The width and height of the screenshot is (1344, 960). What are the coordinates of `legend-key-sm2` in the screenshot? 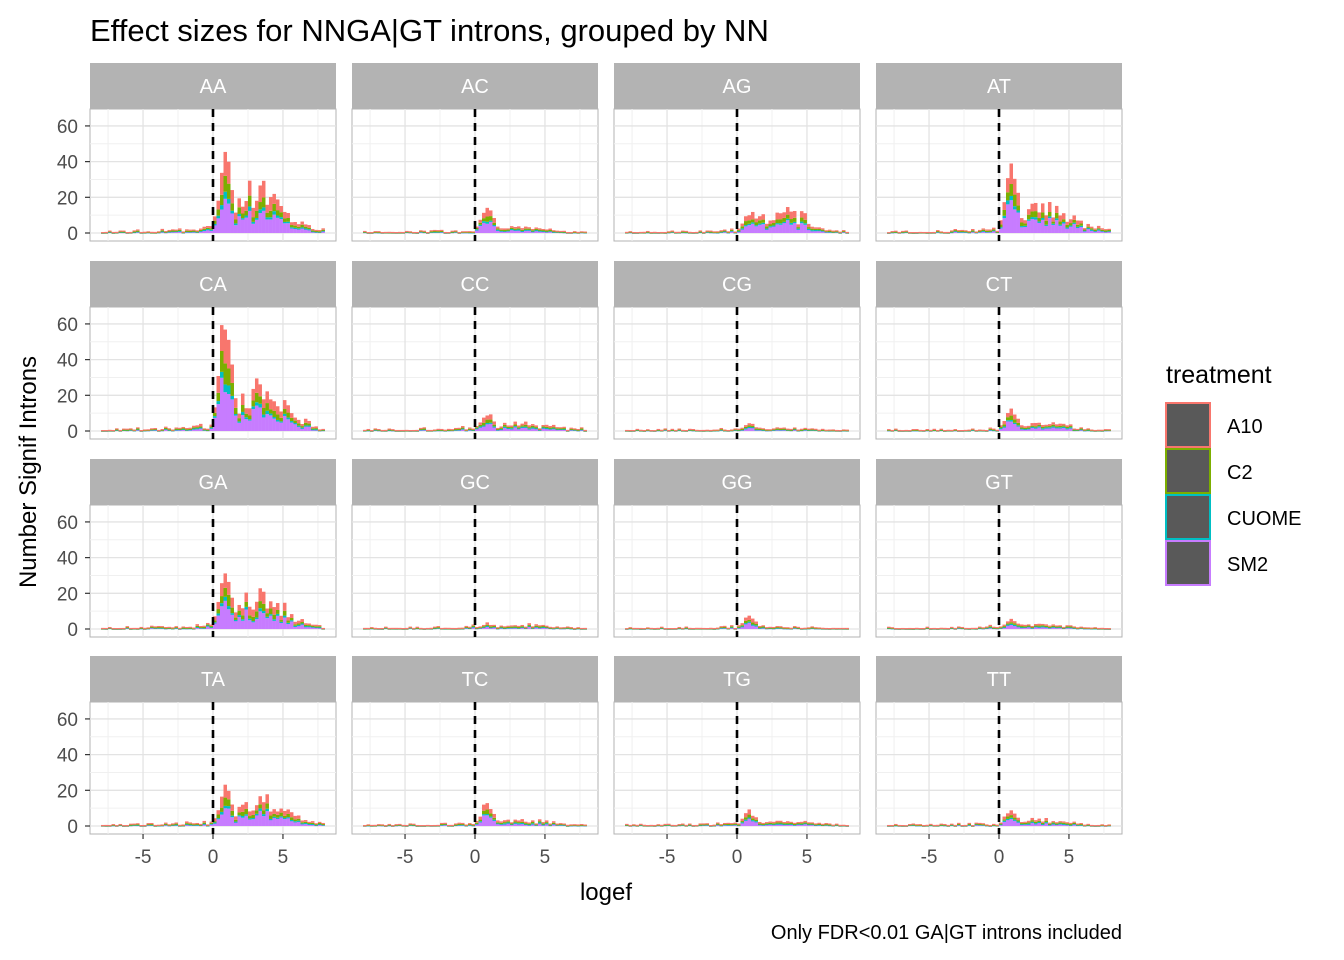 It's located at (1188, 563).